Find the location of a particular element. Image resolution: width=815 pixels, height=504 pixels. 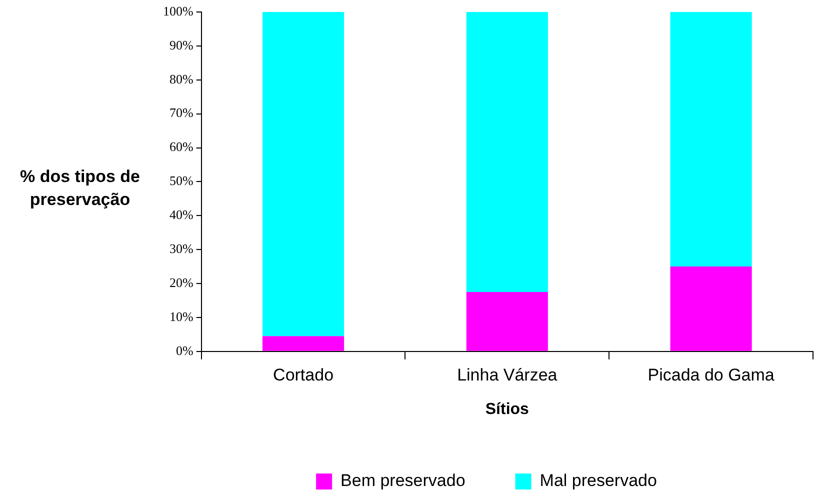

legend-label: Mal preservado is located at coordinates (598, 480).